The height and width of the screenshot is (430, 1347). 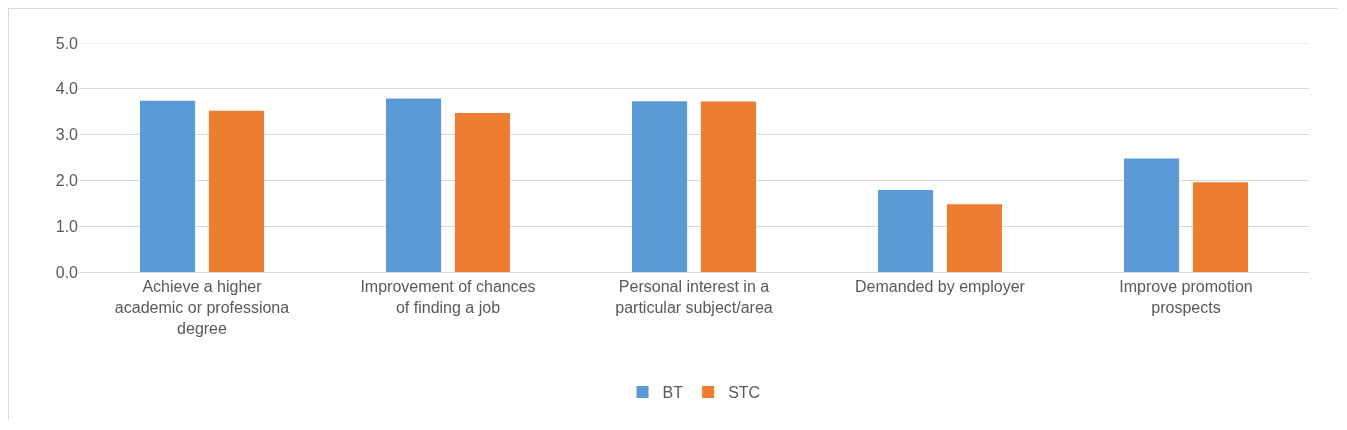 What do you see at coordinates (673, 393) in the screenshot?
I see `legend-label: BT` at bounding box center [673, 393].